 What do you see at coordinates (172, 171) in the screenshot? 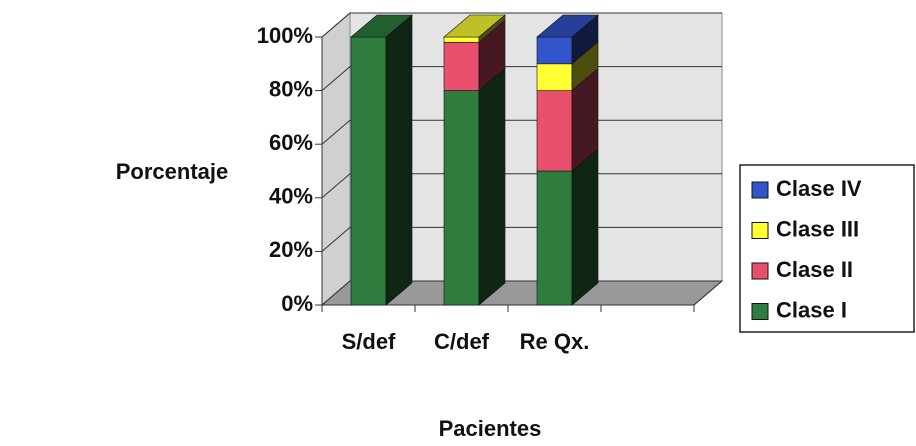
I see `y-axis-label: Porcentaje` at bounding box center [172, 171].